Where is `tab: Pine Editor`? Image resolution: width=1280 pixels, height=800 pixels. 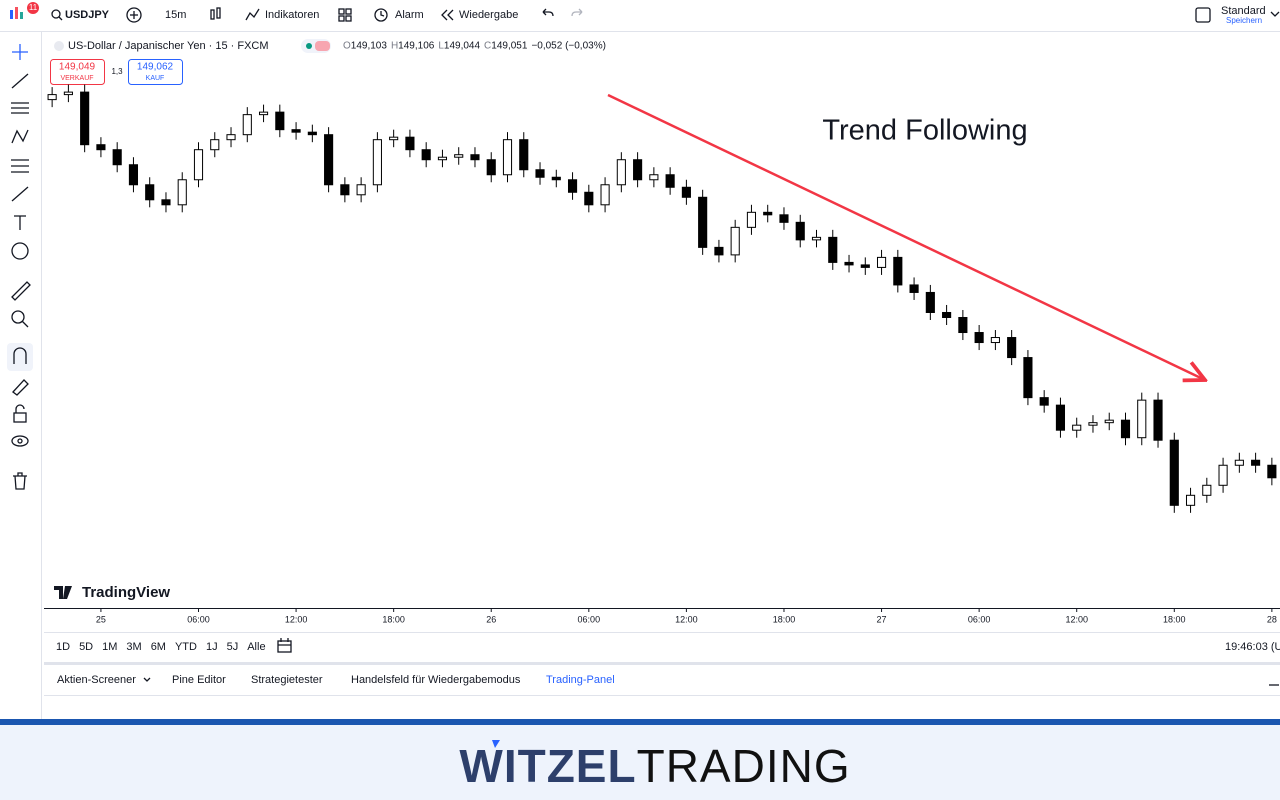 tab: Pine Editor is located at coordinates (199, 680).